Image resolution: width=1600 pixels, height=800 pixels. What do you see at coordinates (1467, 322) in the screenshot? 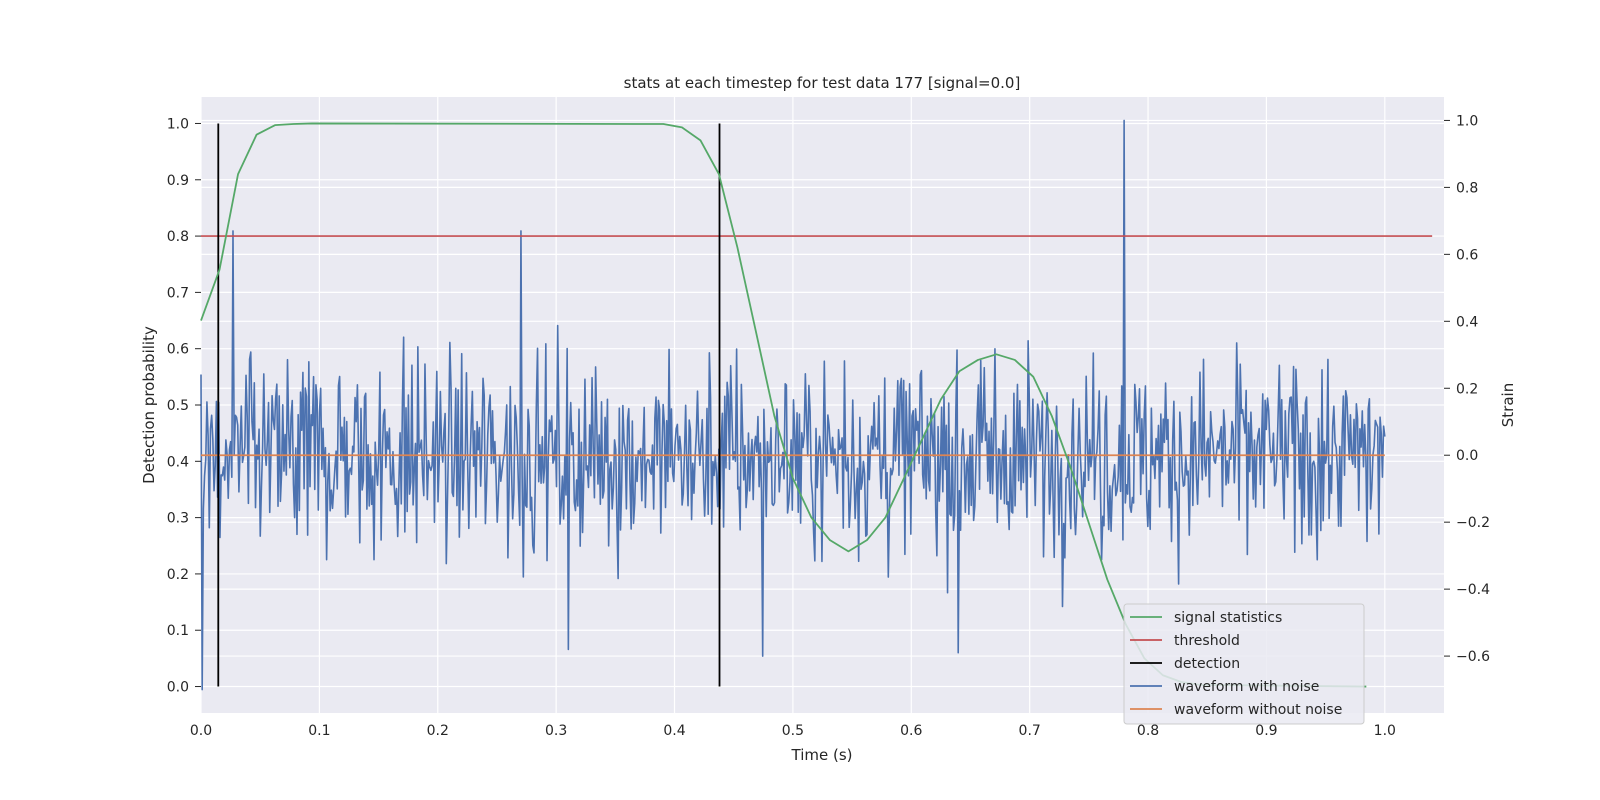
I see `y-right-tick-label: 0.4` at bounding box center [1467, 322].